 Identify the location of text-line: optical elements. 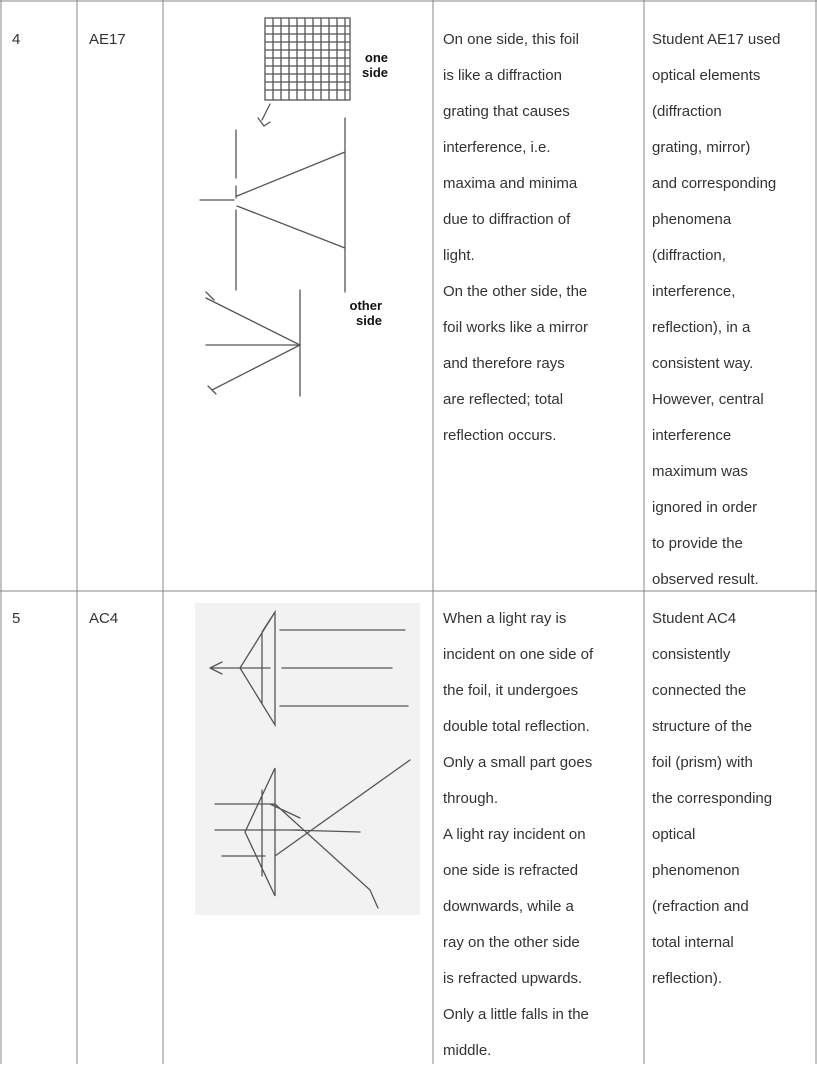
(706, 75).